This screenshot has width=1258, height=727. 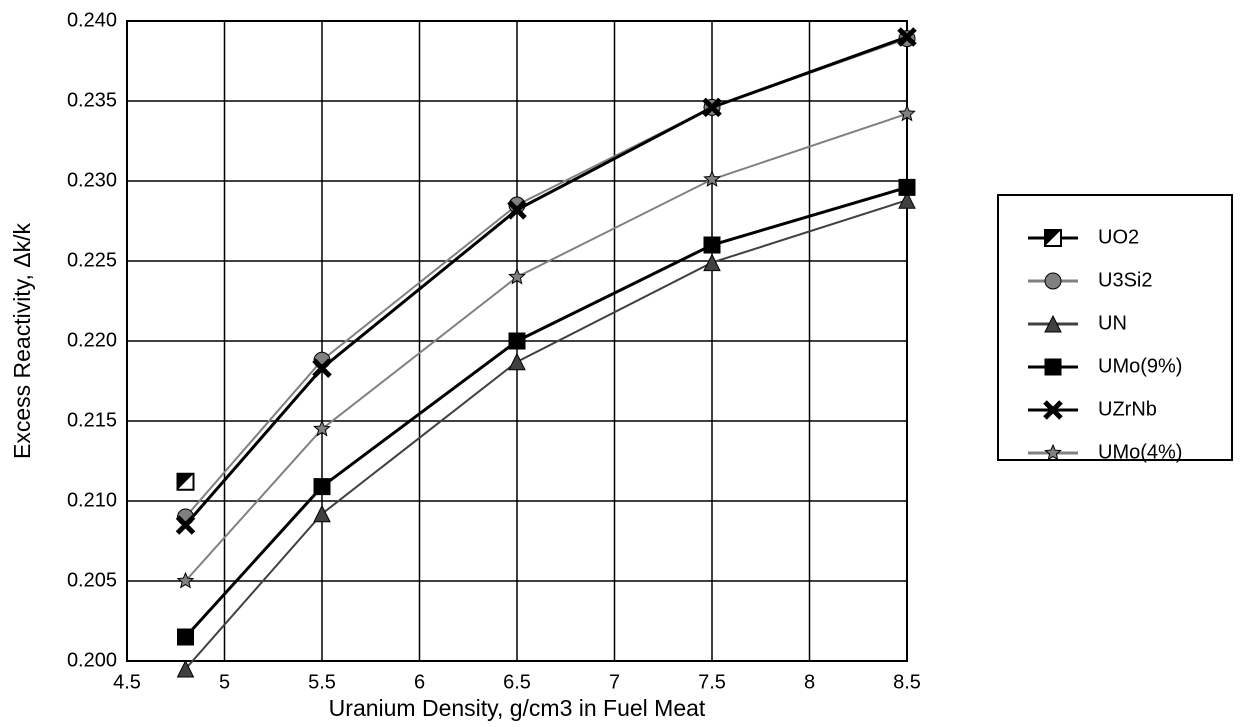 What do you see at coordinates (419, 682) in the screenshot?
I see `x-tick-label: 6` at bounding box center [419, 682].